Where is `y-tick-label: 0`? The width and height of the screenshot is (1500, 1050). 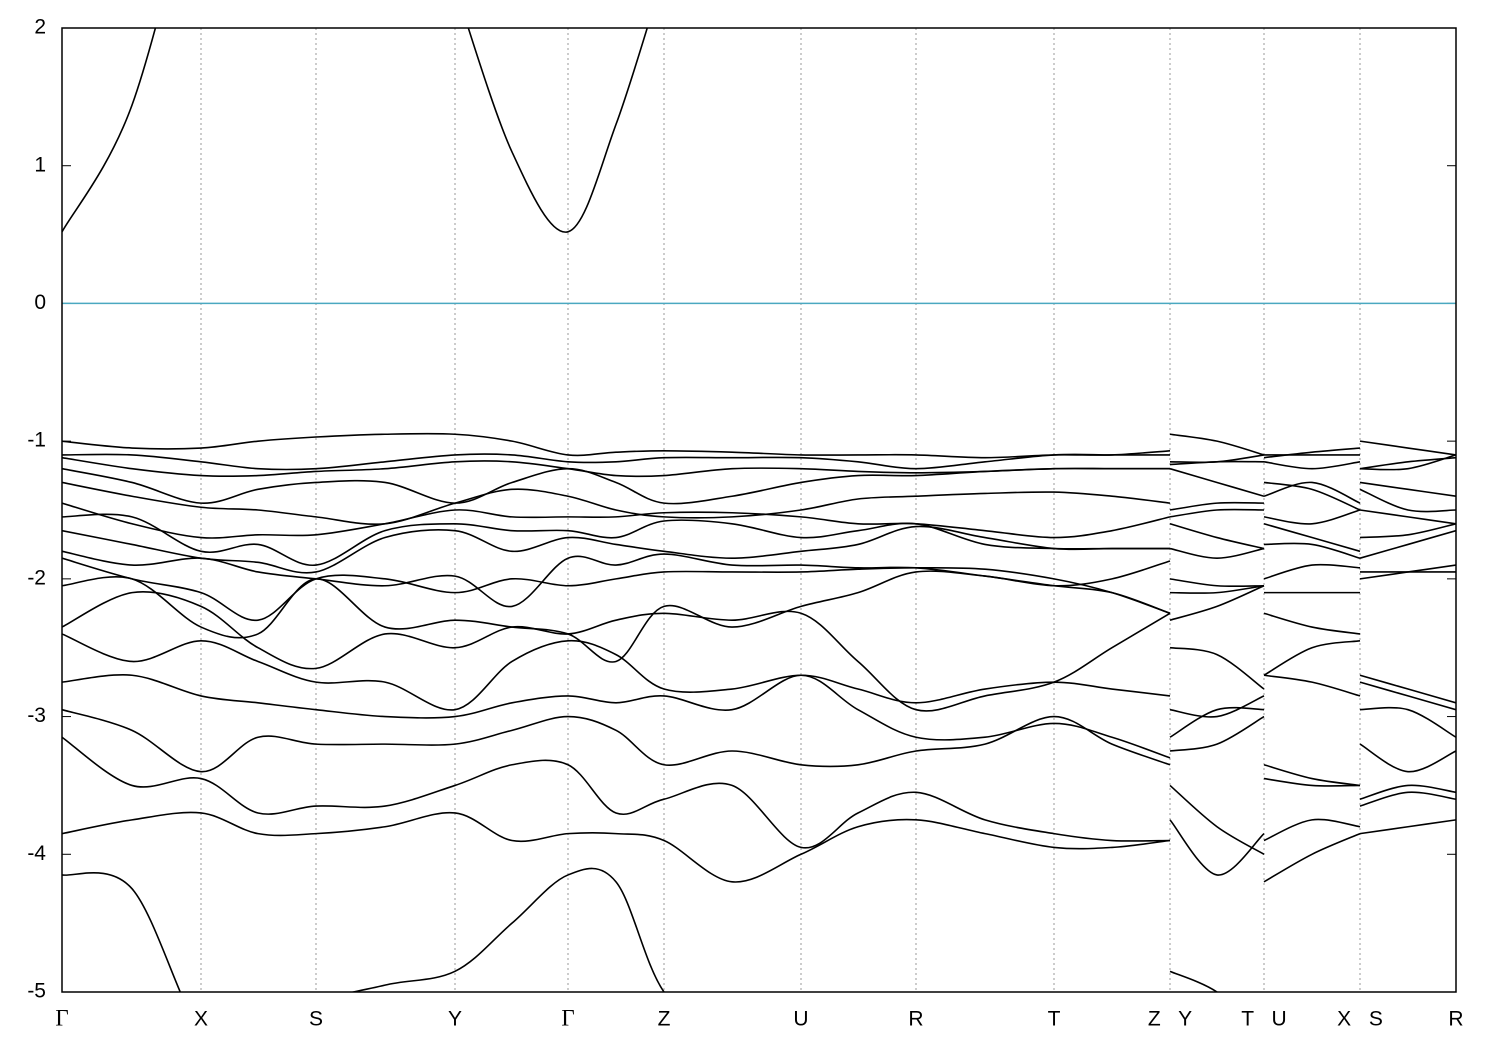
y-tick-label: 0 is located at coordinates (40, 302).